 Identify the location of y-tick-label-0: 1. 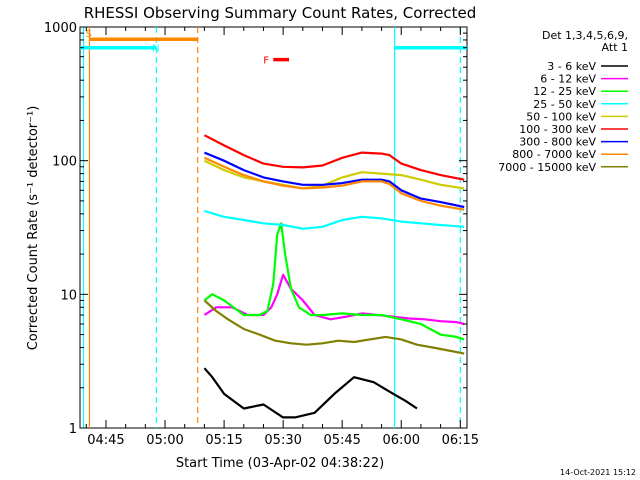
(73, 429).